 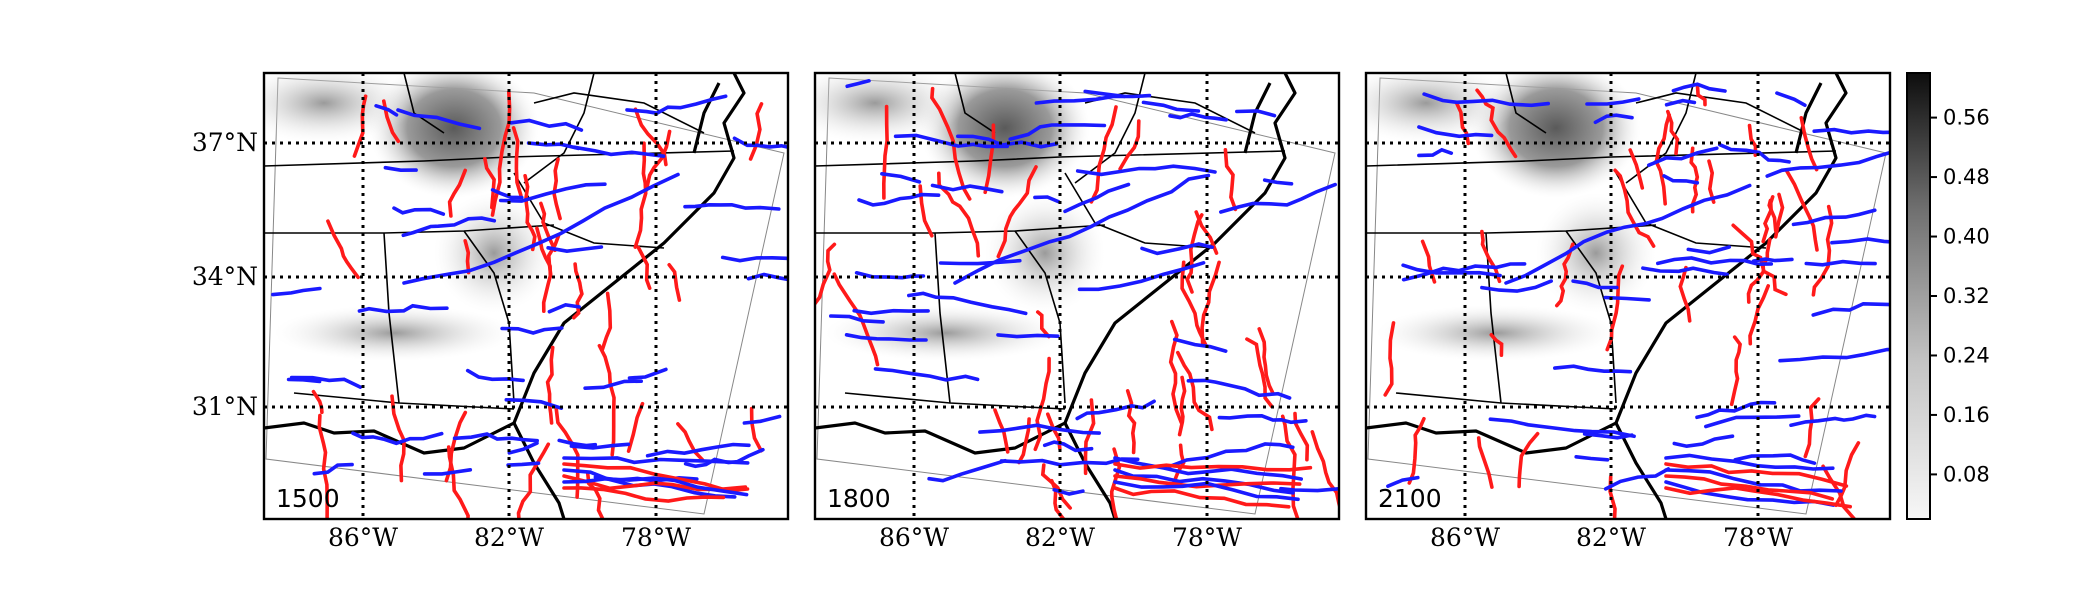 I want to click on time-label: 2100, so click(x=1410, y=498).